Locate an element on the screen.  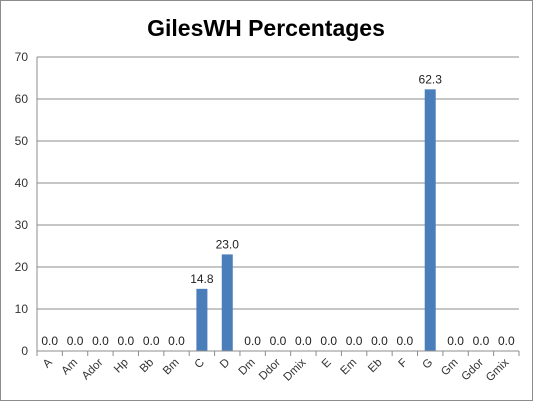
y-tick-label: 70 is located at coordinates (22, 57).